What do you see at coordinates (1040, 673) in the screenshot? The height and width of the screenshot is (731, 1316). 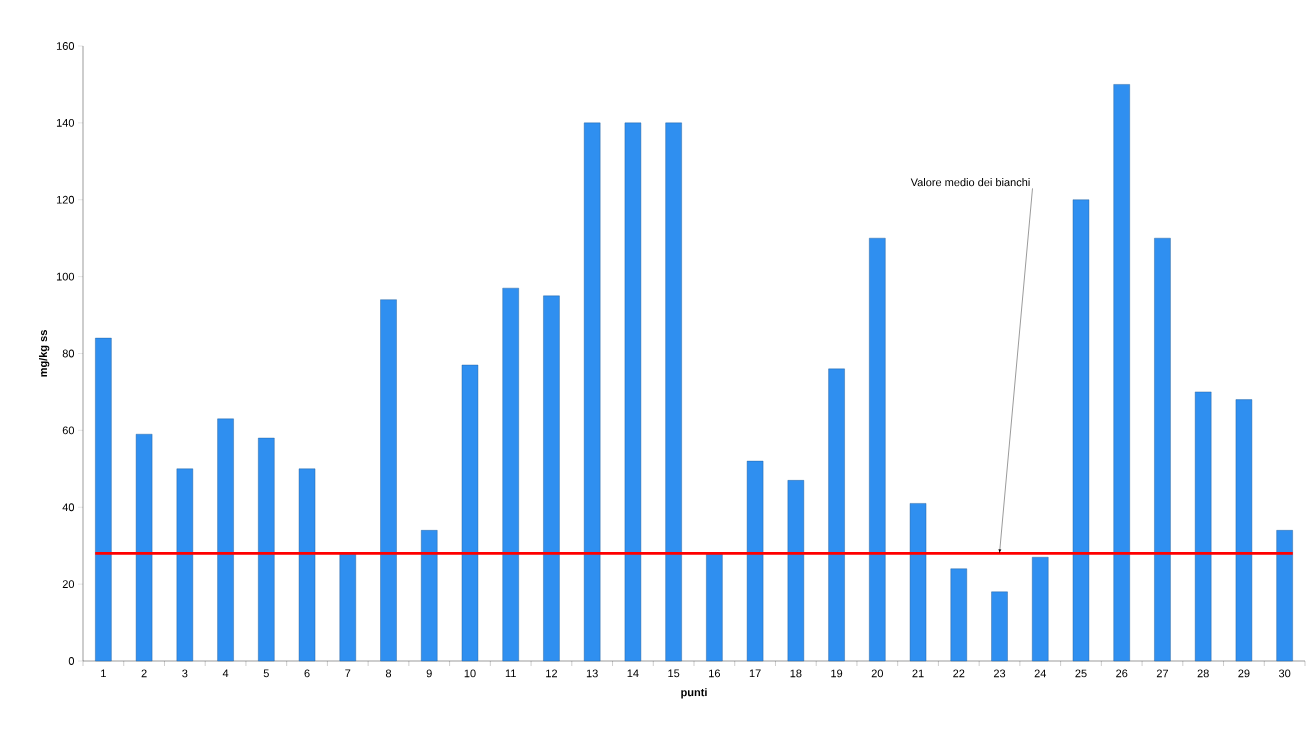 I see `x-tick-label: 24` at bounding box center [1040, 673].